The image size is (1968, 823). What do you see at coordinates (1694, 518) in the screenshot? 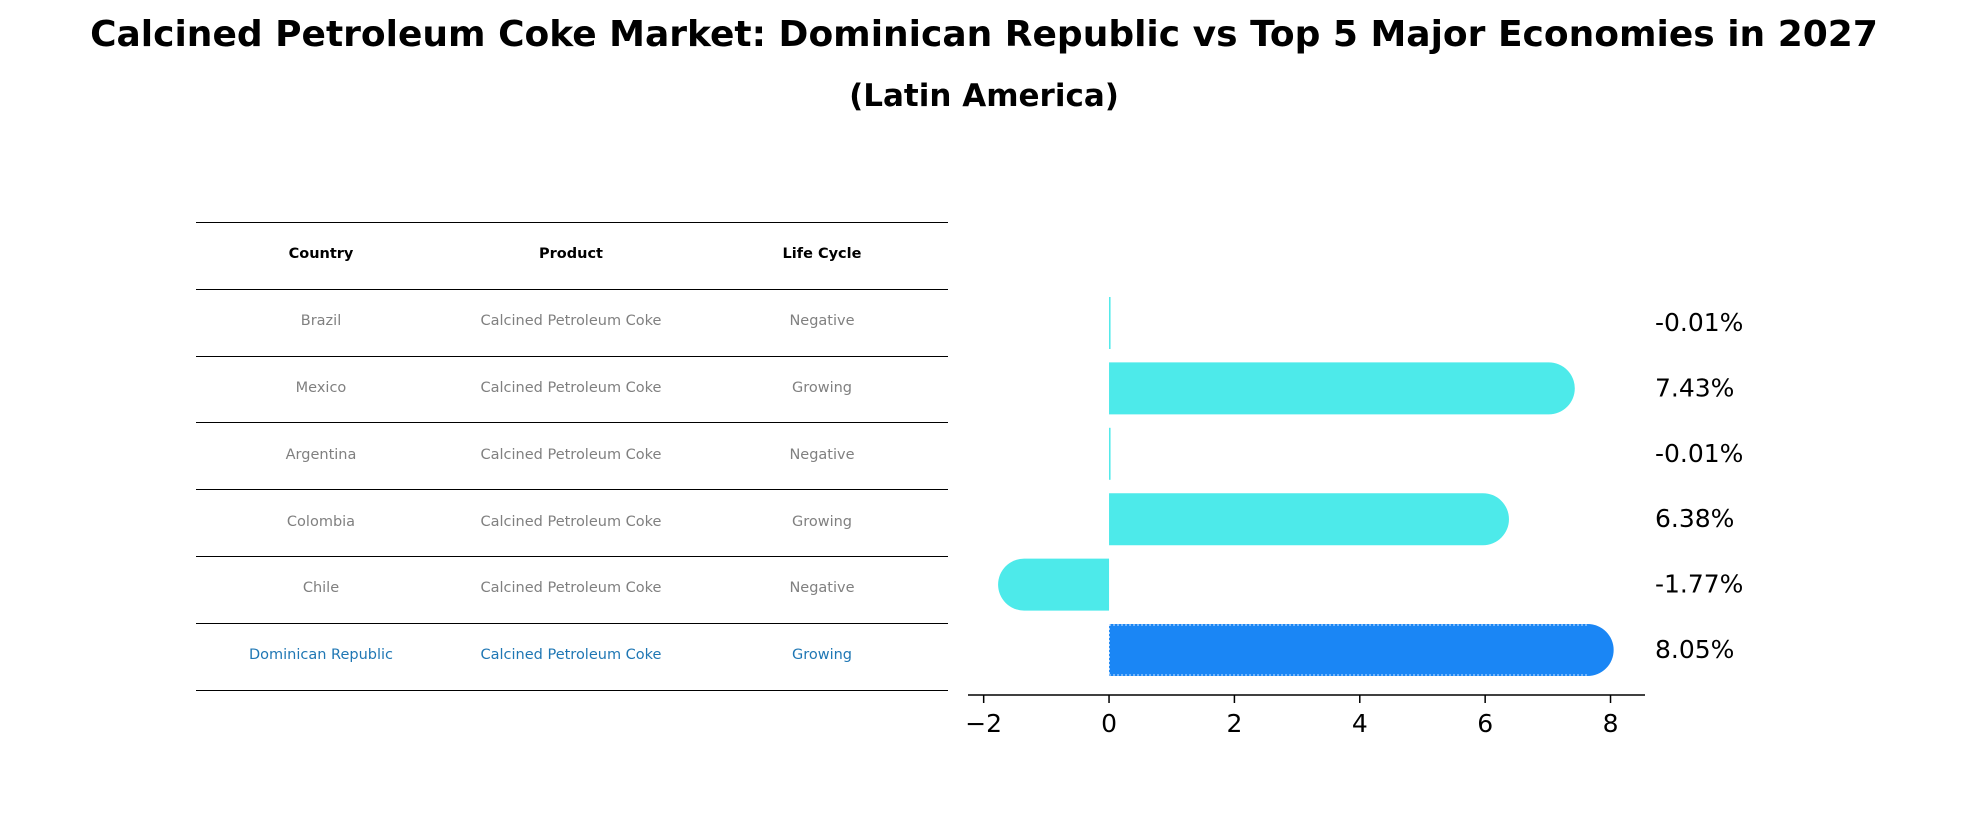
I see `value-label: 6.38%` at bounding box center [1694, 518].